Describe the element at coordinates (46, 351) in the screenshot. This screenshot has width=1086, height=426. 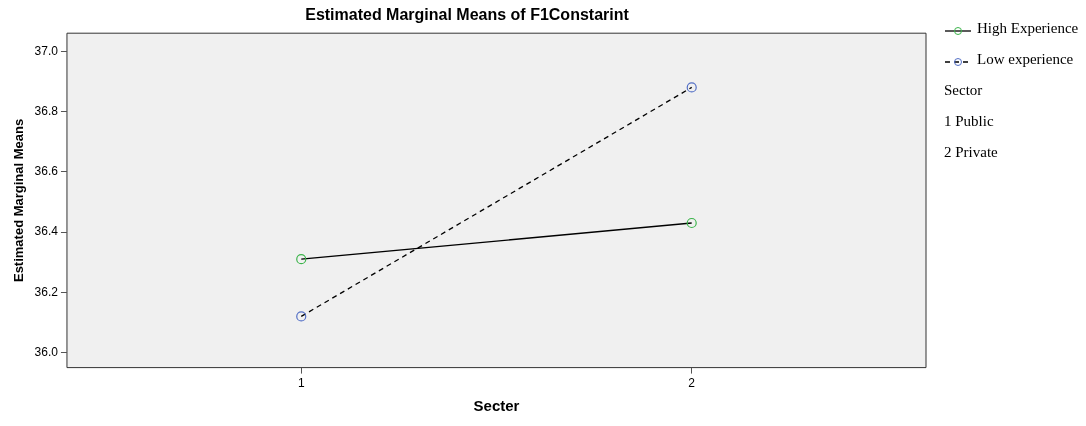
I see `y-tick-label: 36.0` at that location.